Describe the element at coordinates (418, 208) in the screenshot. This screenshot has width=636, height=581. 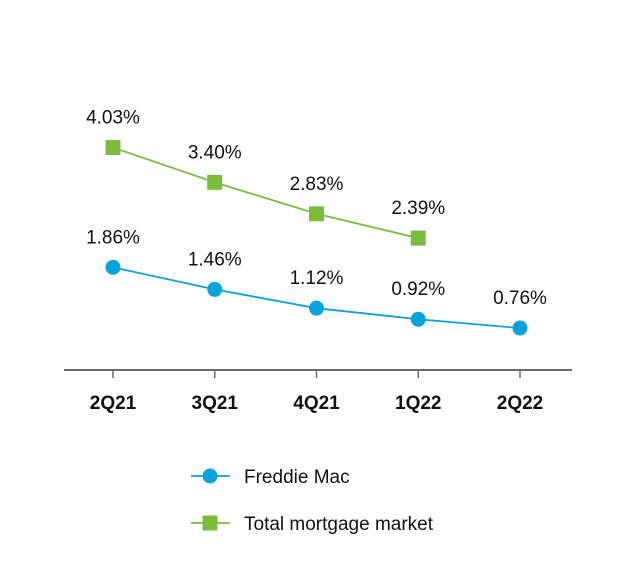
I see `data-label: 2.39%` at that location.